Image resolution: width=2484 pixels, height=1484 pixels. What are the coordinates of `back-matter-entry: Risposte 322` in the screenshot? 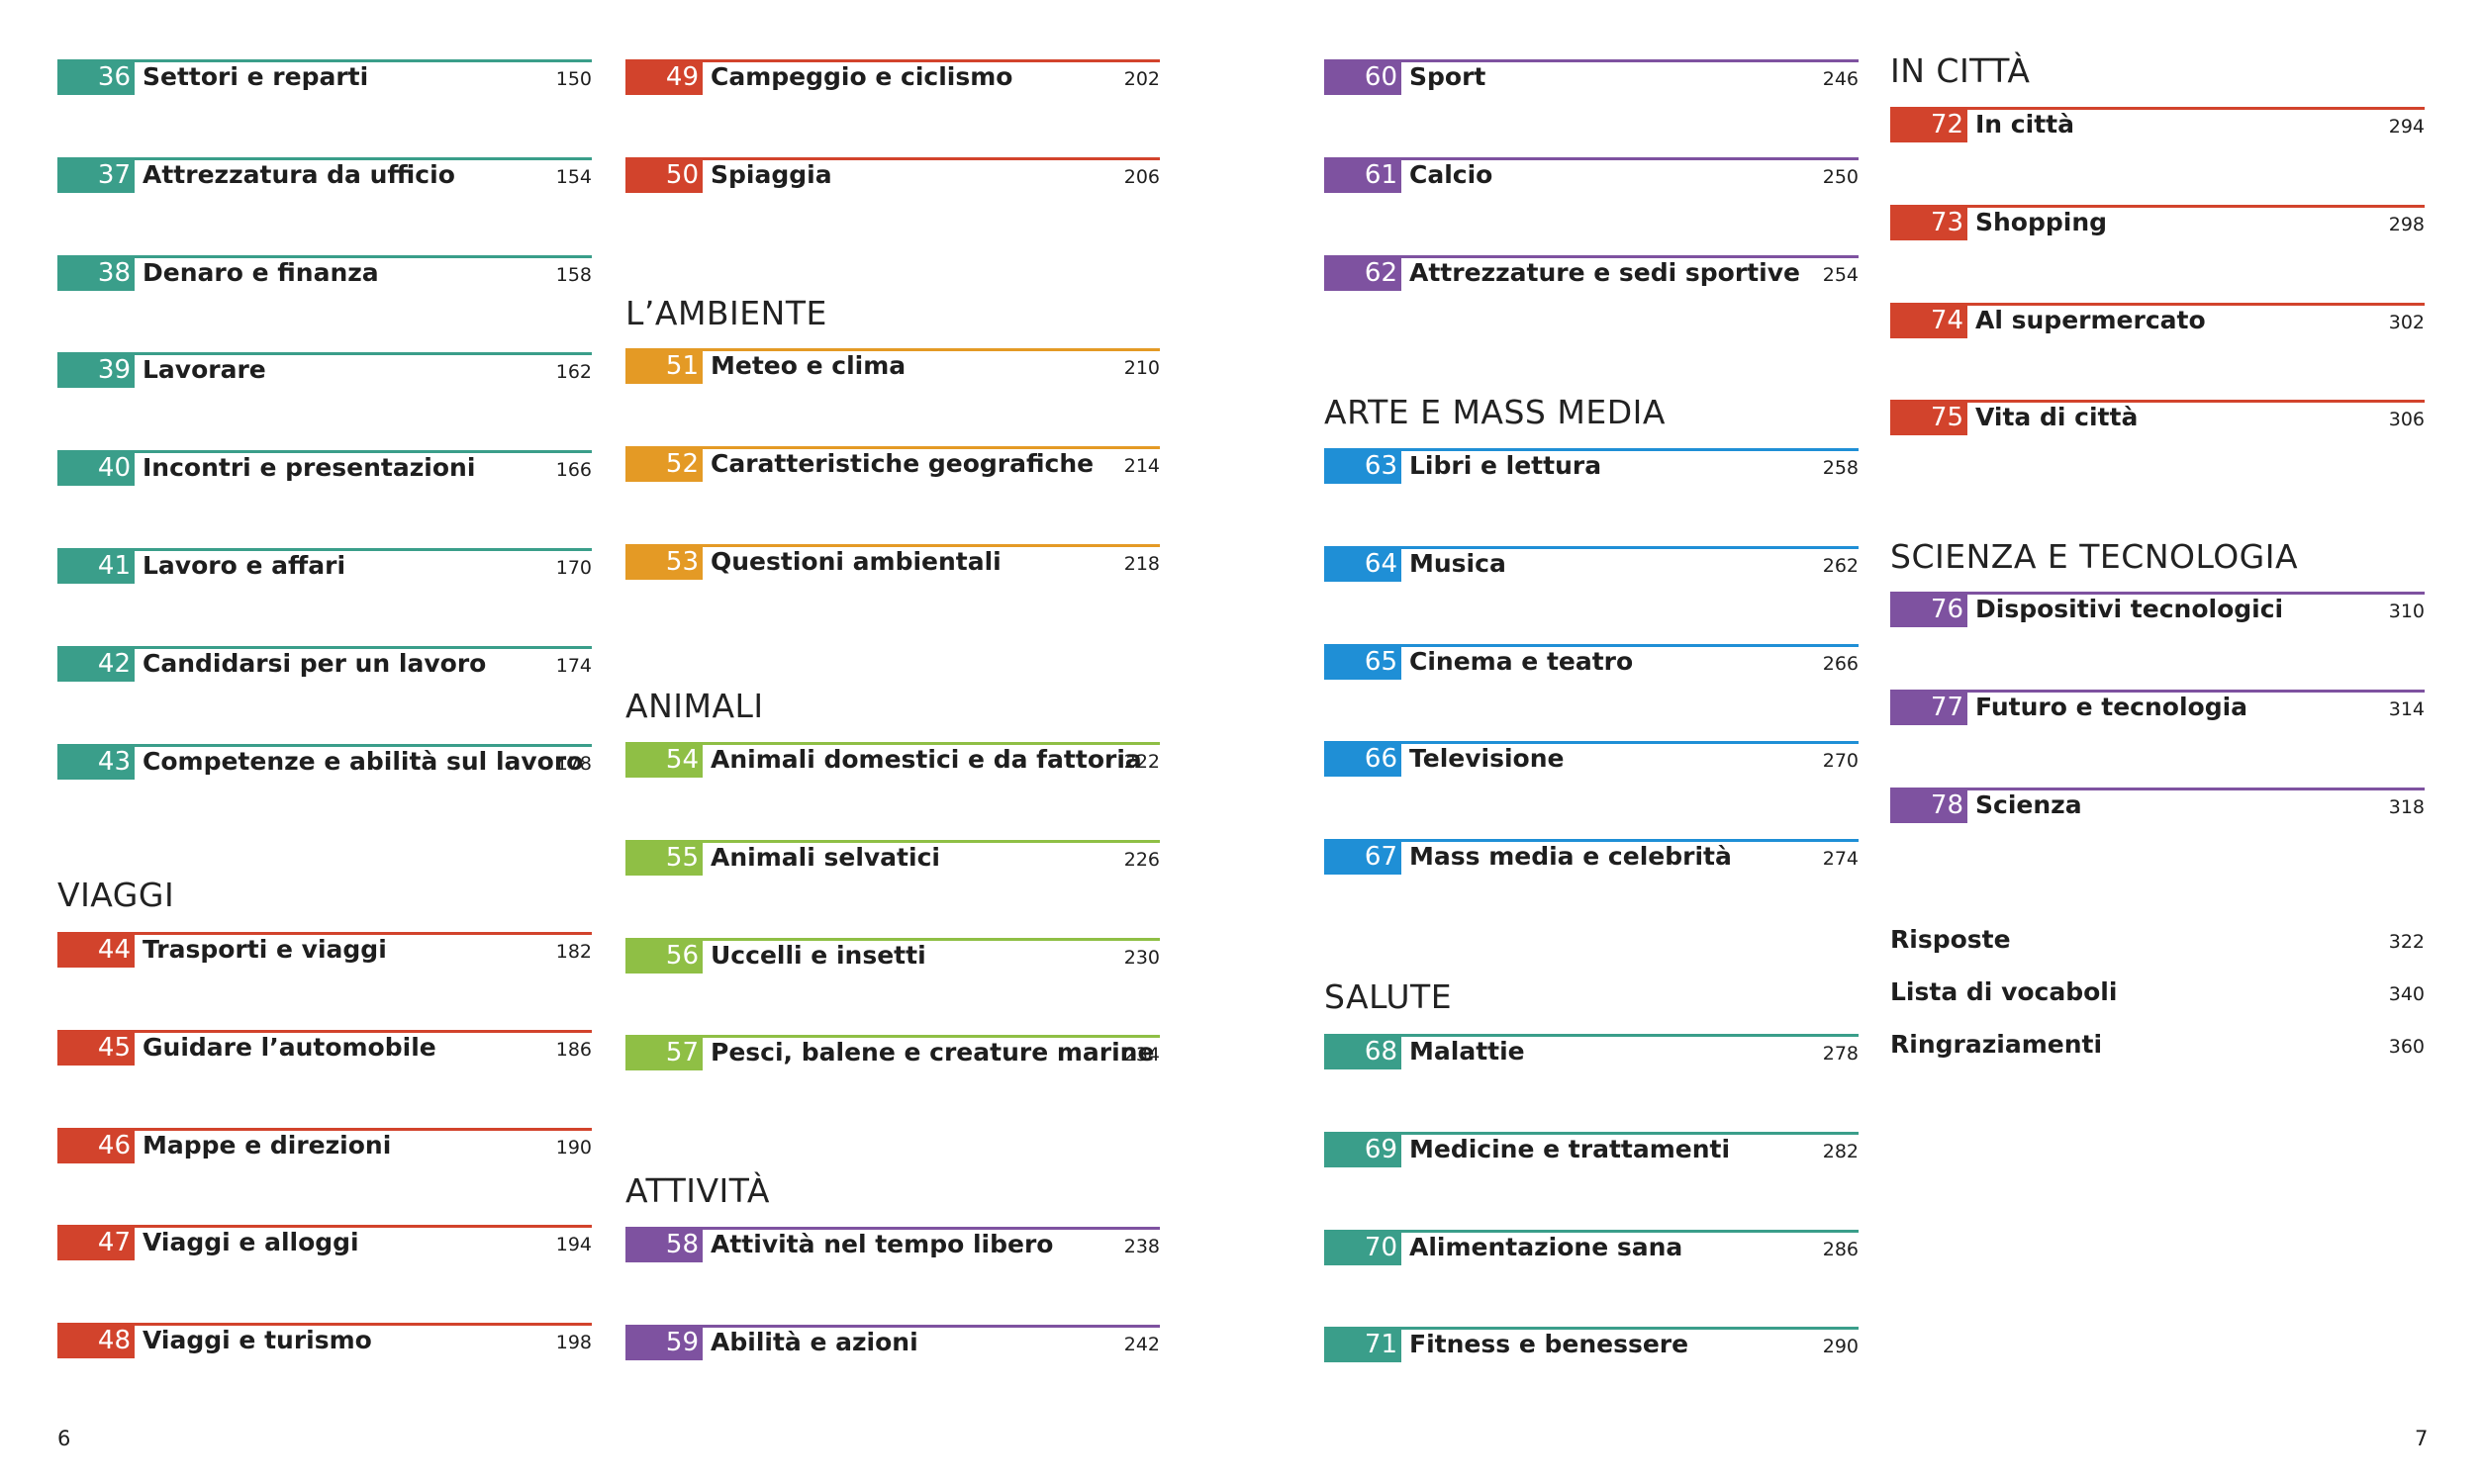 It's located at (2158, 942).